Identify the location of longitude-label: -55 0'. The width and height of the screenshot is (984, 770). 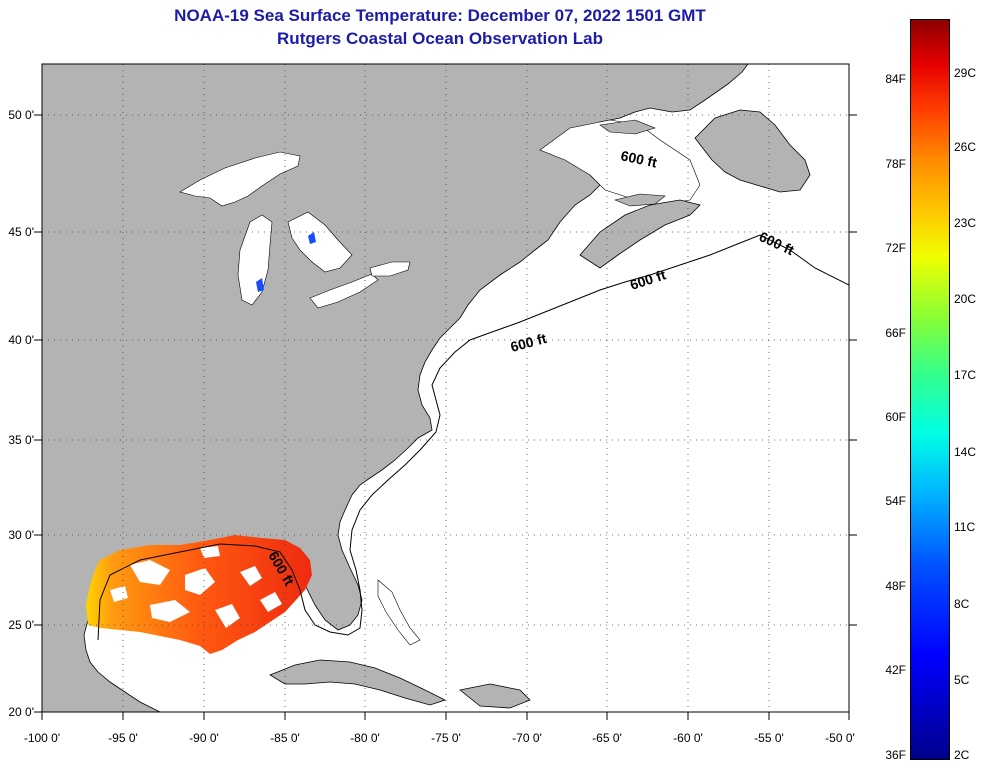
(769, 738).